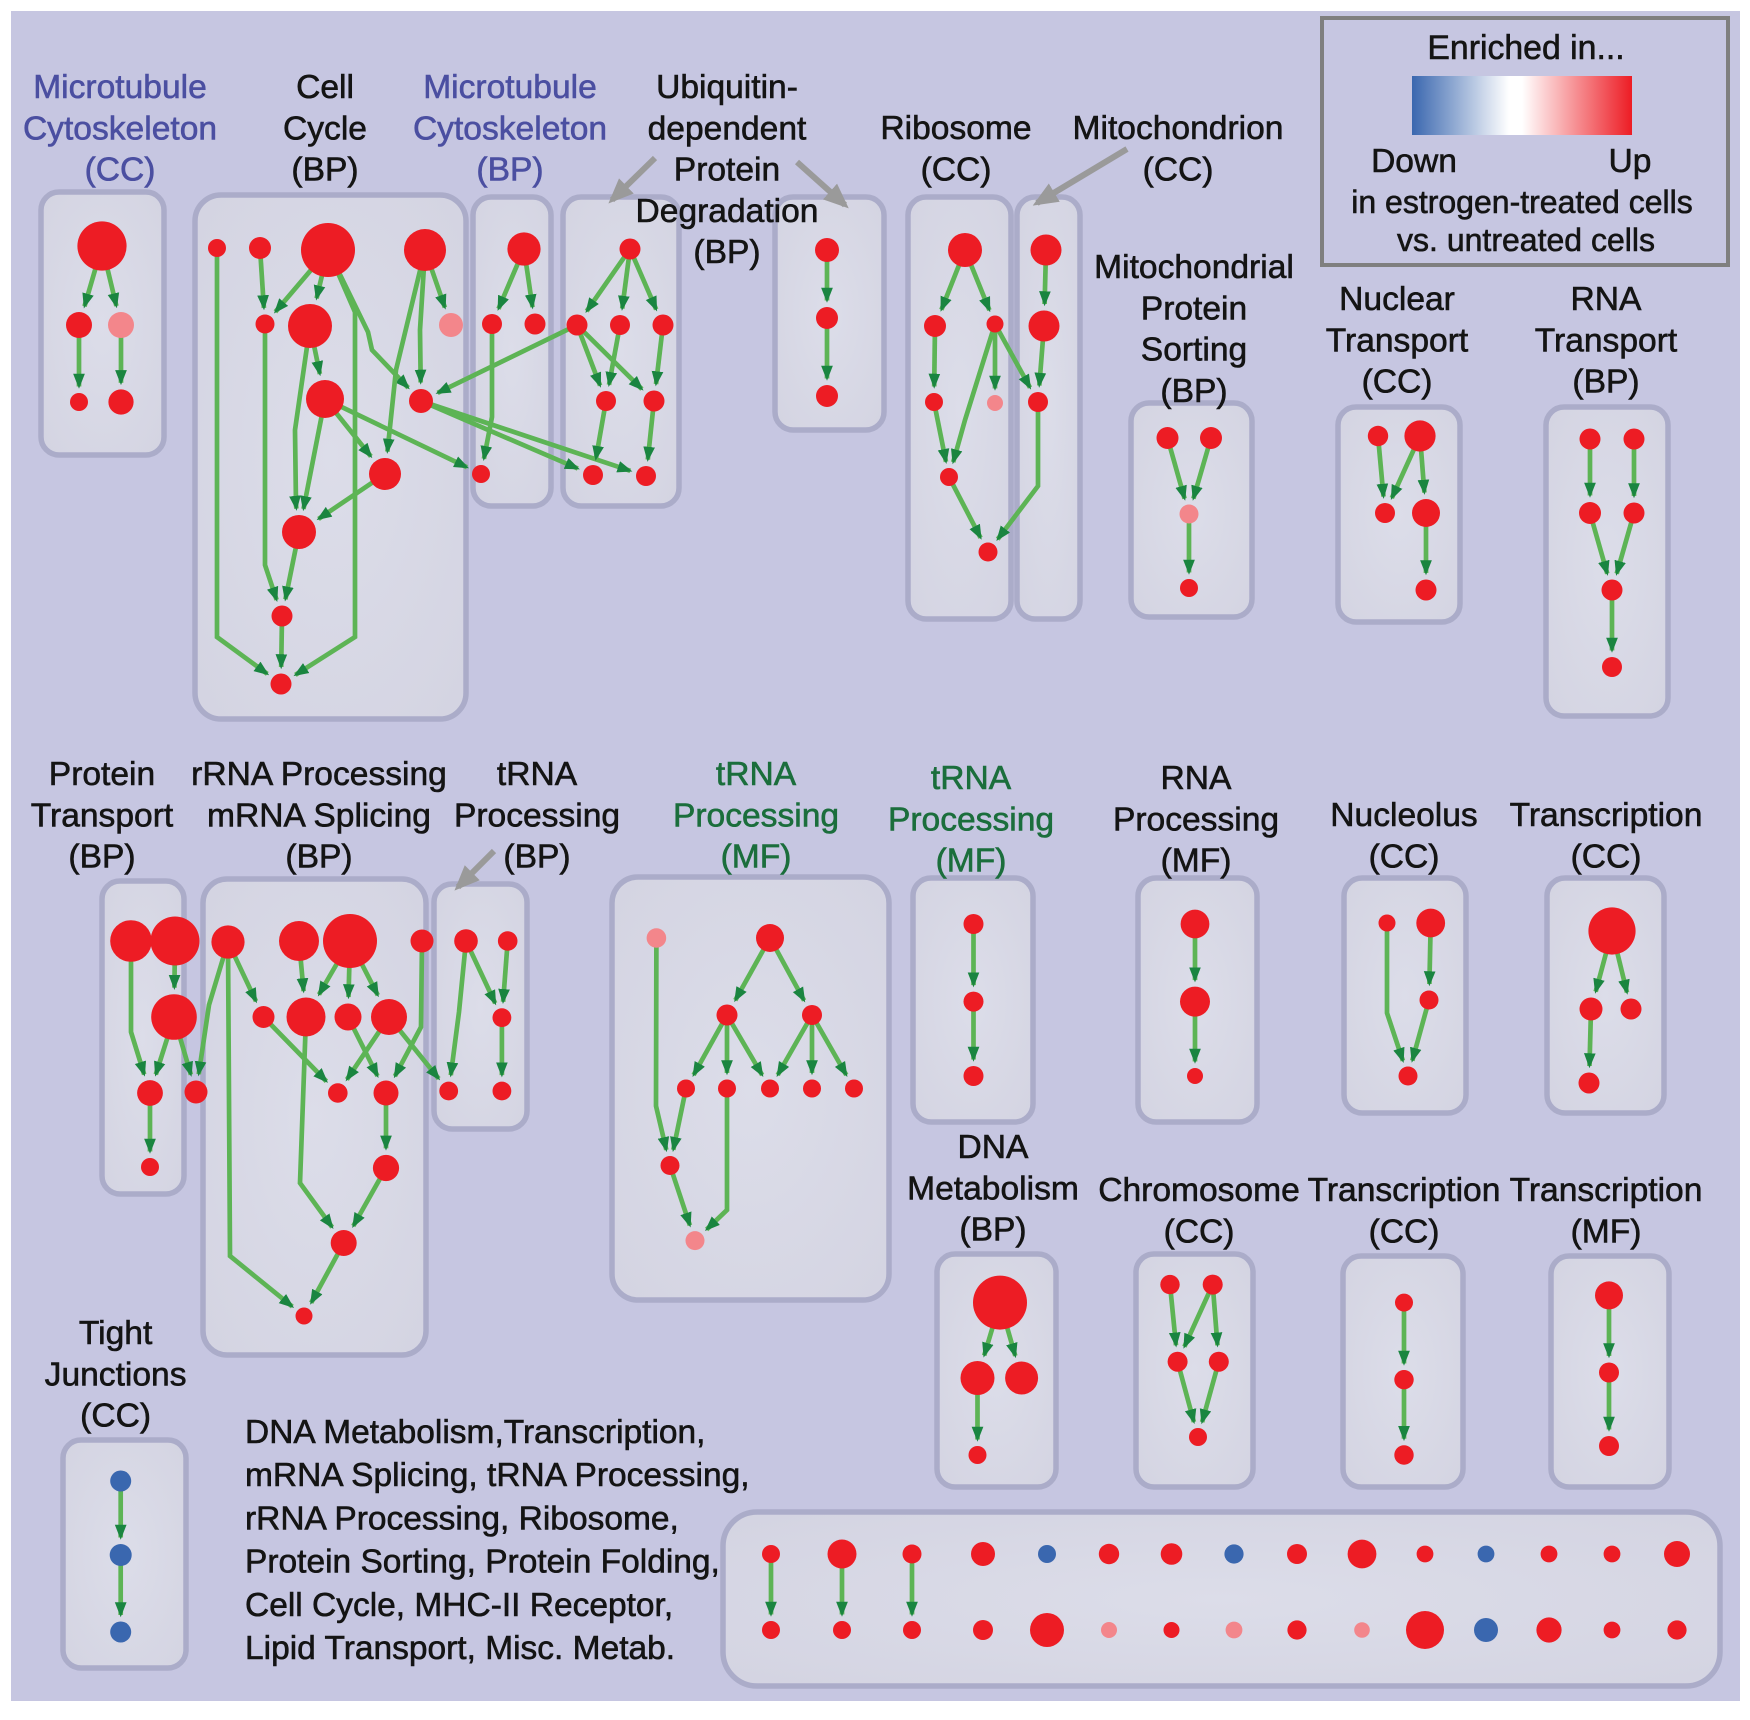  I want to click on svg-text:Chromosome(CC): Chromosome (CC), so click(1199, 1211).